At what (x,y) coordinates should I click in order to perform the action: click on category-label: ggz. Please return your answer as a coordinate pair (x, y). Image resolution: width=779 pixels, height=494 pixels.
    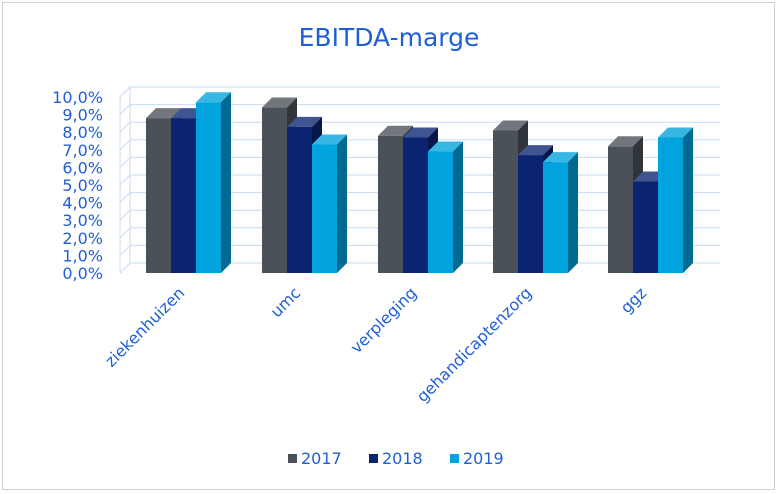
    Looking at the image, I should click on (634, 300).